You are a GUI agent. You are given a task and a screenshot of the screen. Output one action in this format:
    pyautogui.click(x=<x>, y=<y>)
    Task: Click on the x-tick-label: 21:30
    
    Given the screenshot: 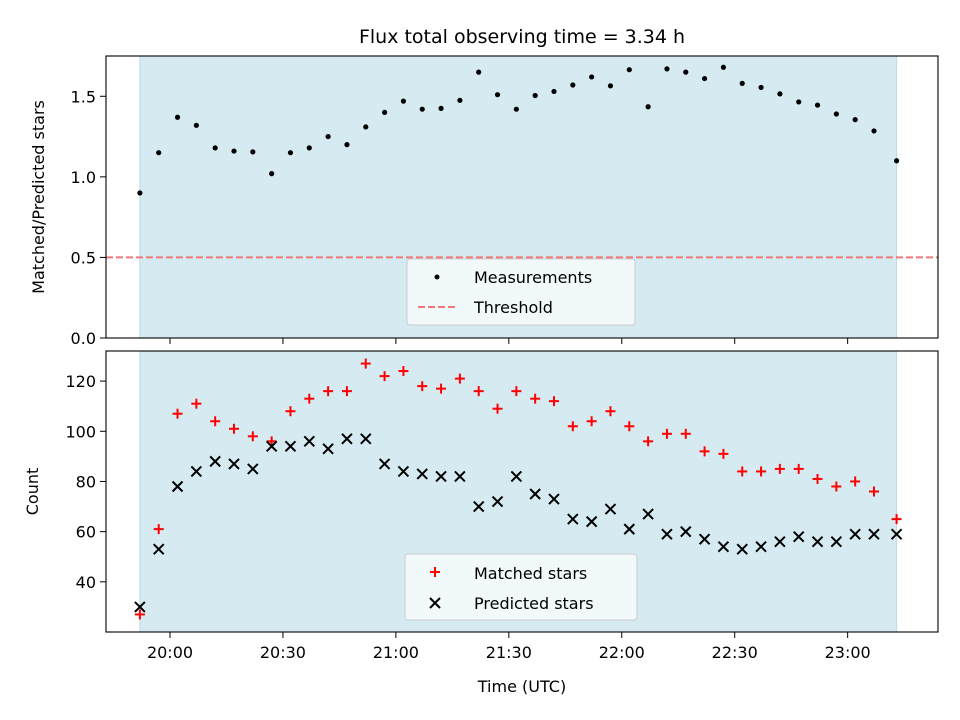 What is the action you would take?
    pyautogui.click(x=509, y=652)
    